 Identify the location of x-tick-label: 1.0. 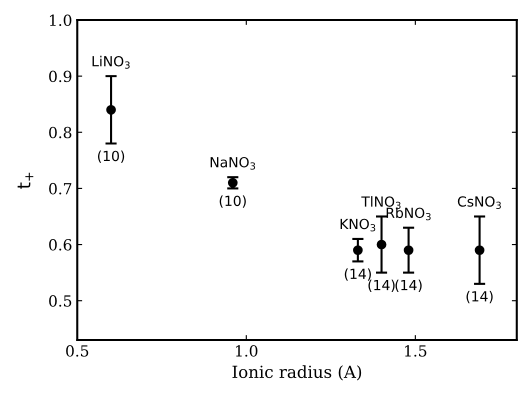
(247, 351).